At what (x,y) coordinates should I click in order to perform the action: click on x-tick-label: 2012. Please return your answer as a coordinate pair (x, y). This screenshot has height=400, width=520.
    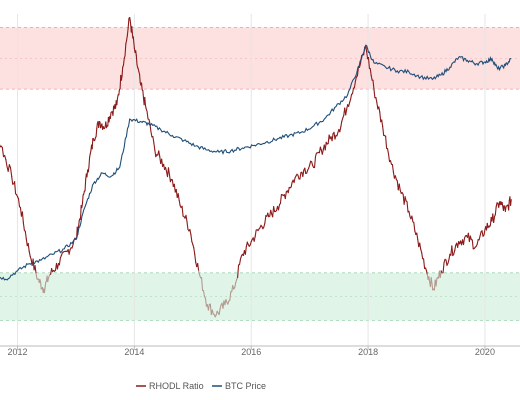
    Looking at the image, I should click on (18, 352).